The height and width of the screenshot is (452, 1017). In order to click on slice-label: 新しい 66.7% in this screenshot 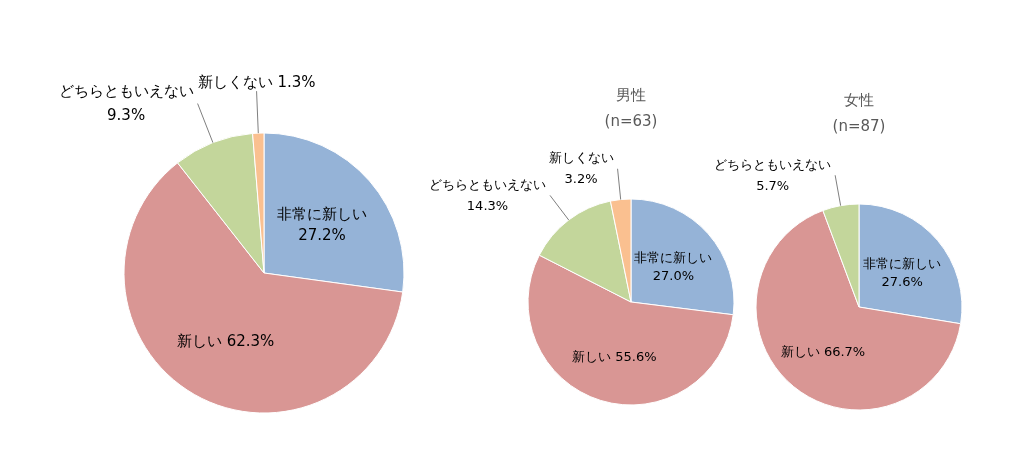, I will do `click(823, 351)`.